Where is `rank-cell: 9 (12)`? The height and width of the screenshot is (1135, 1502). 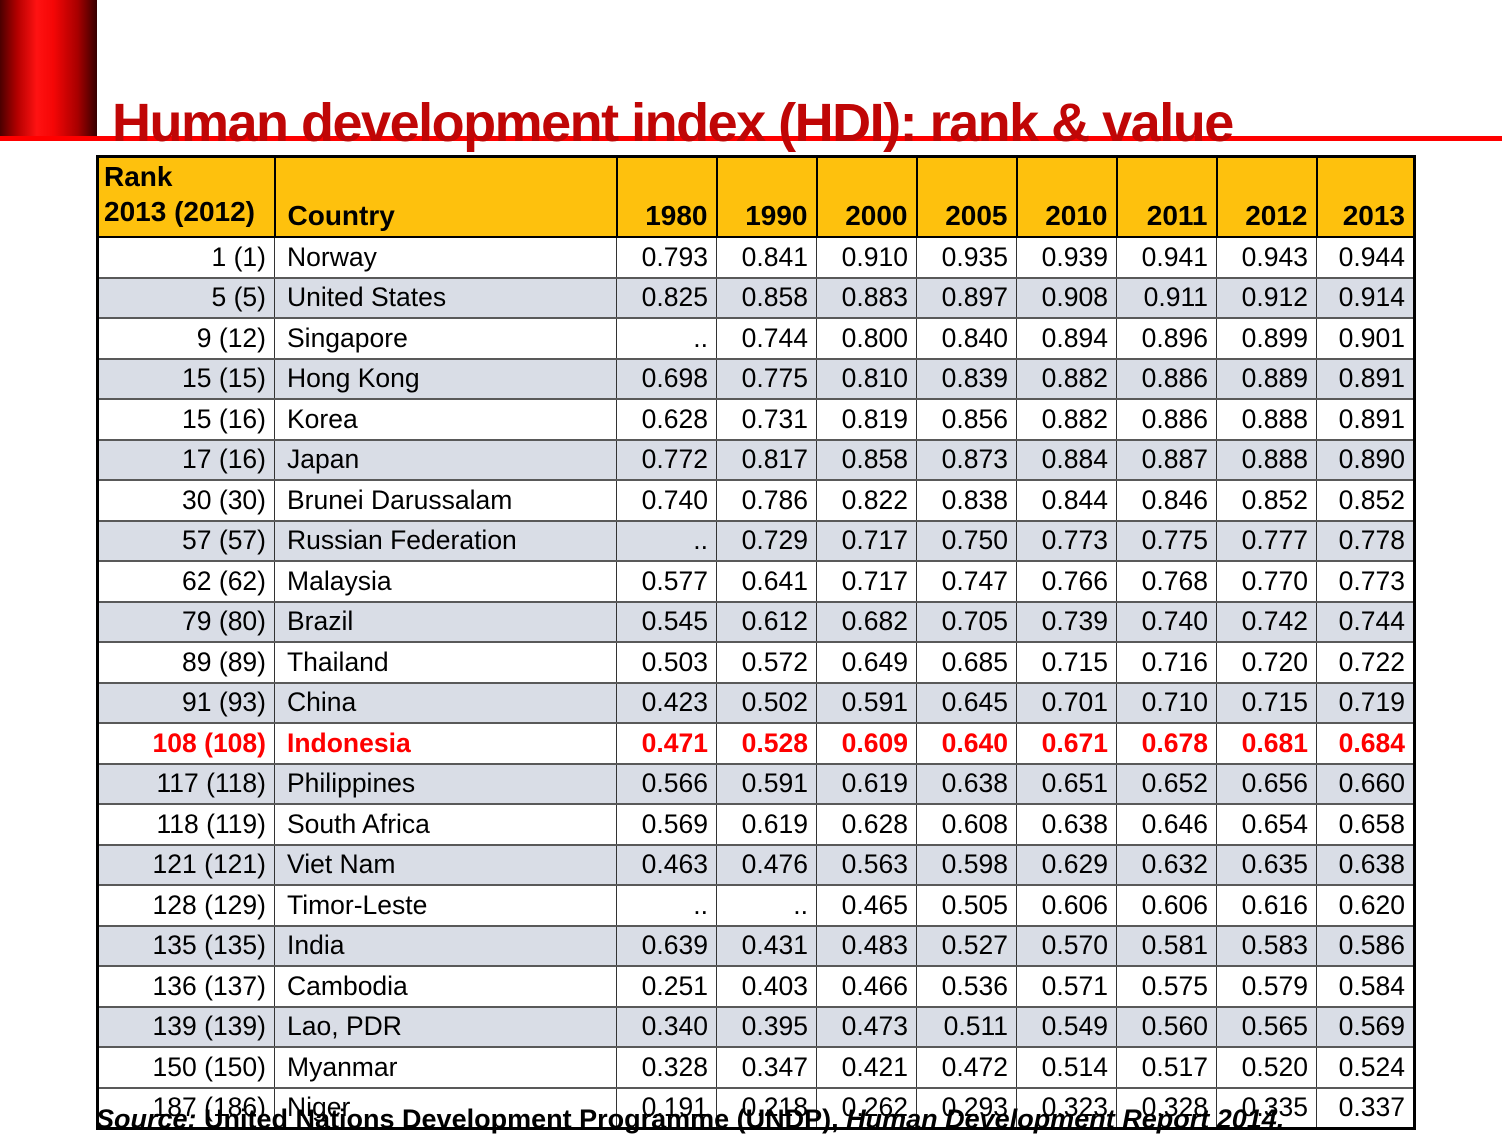 rank-cell: 9 (12) is located at coordinates (186, 338).